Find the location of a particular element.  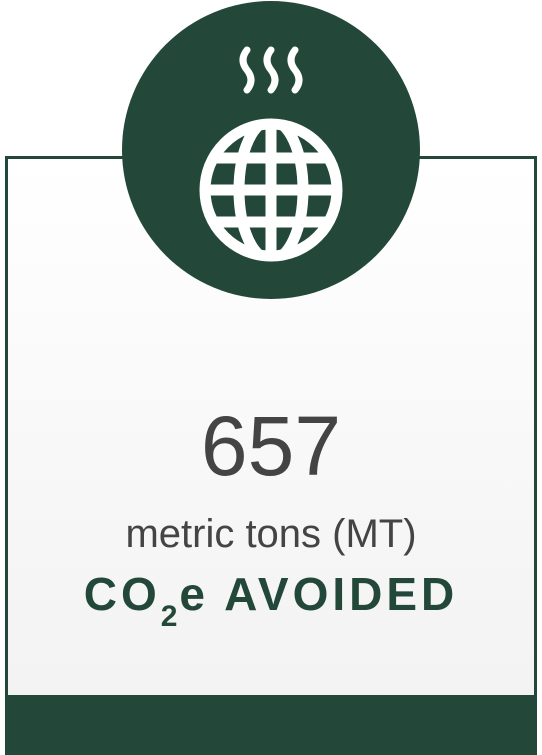

steam-icon is located at coordinates (271, 70).